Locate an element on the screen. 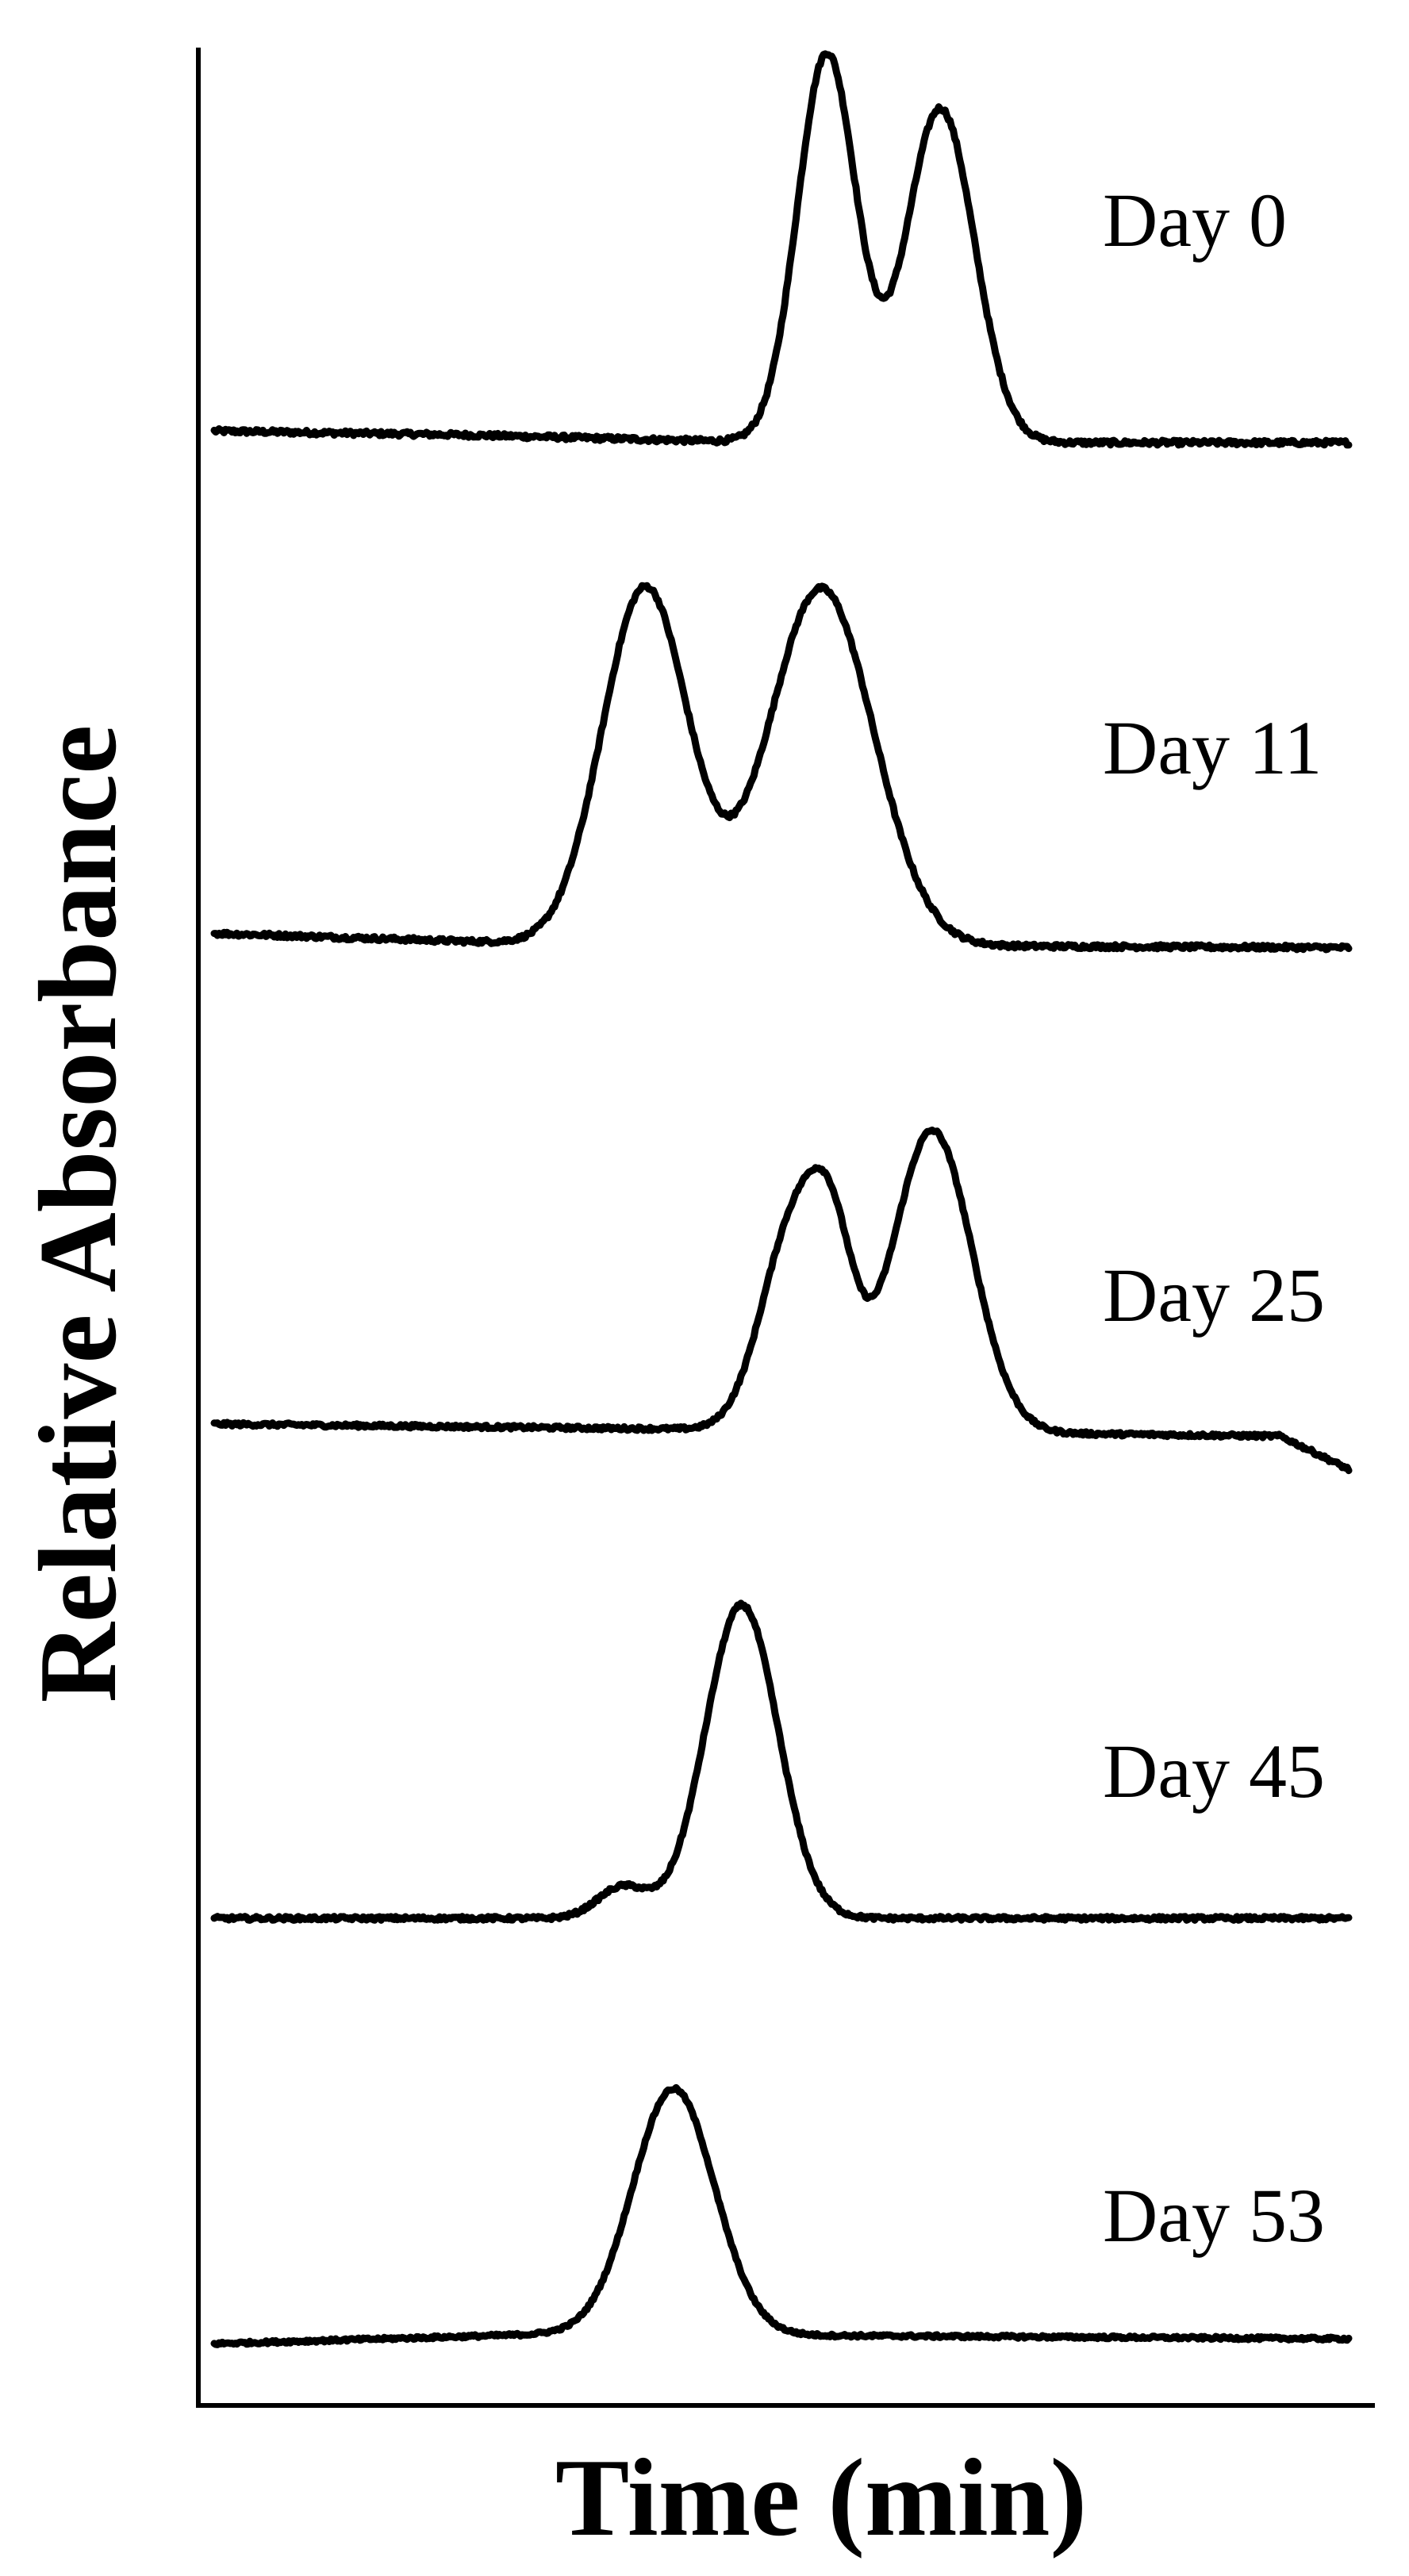 The height and width of the screenshot is (2576, 1409). trace-label-day-11: Day 11 is located at coordinates (1212, 747).